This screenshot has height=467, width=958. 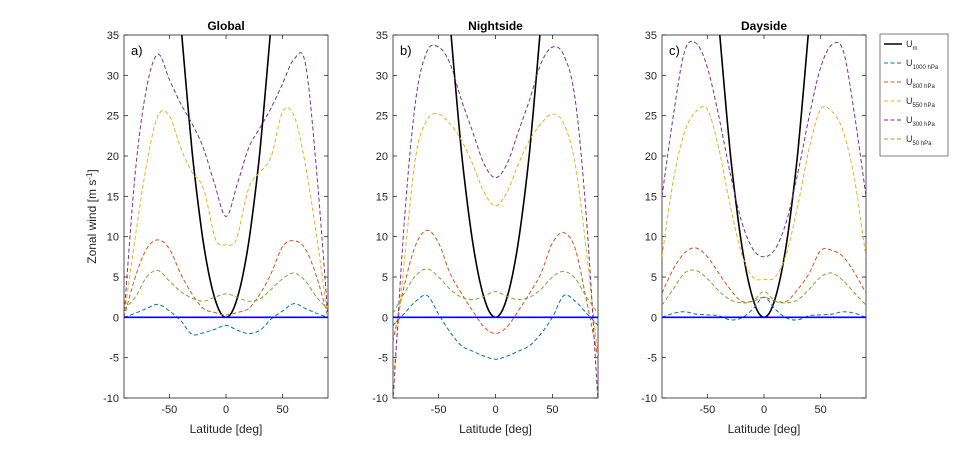 I want to click on legend-label: U550 hPa, so click(x=921, y=102).